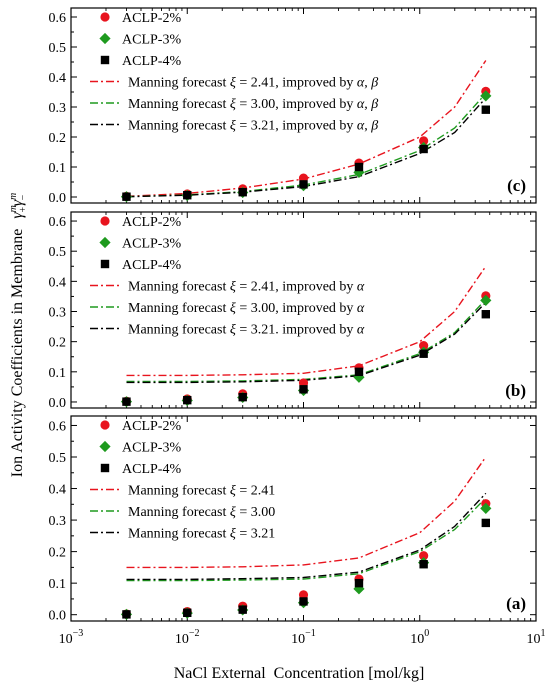  I want to click on x-axis-title: NaCl External Concentration [mol/kg], so click(299, 673).